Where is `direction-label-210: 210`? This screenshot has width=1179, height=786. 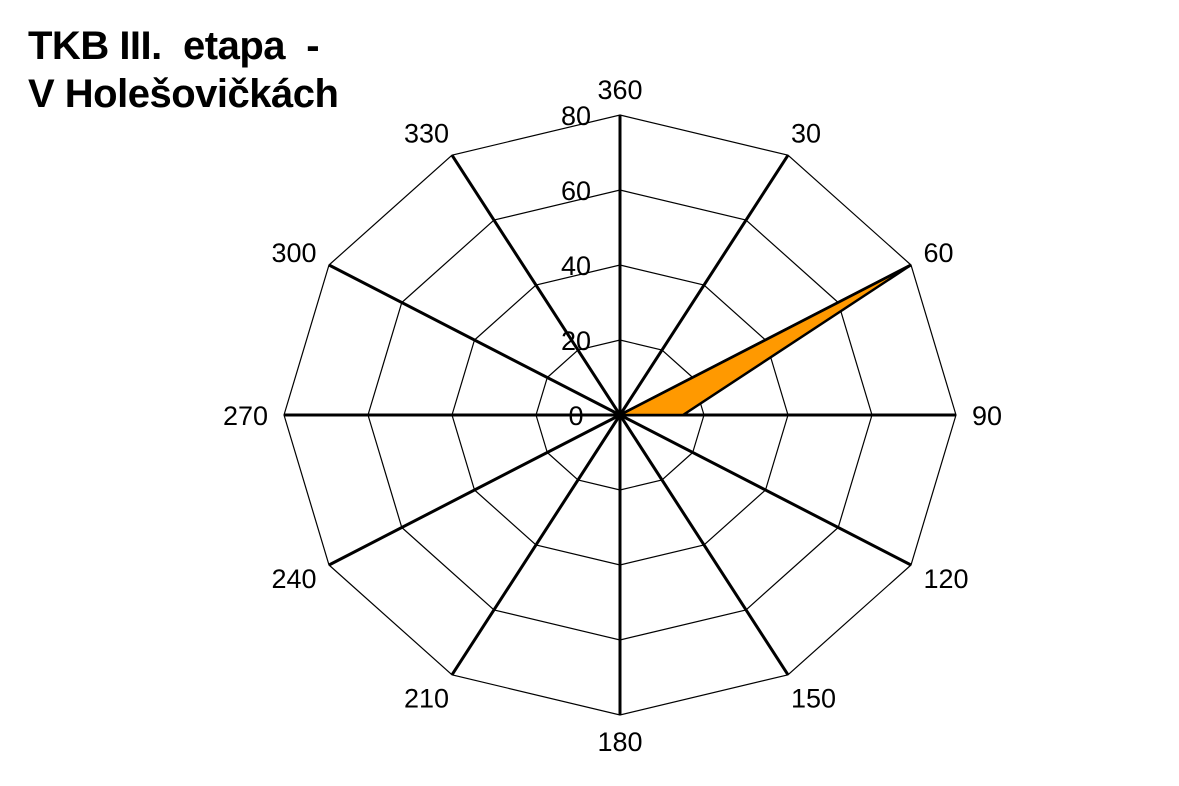 direction-label-210: 210 is located at coordinates (426, 698).